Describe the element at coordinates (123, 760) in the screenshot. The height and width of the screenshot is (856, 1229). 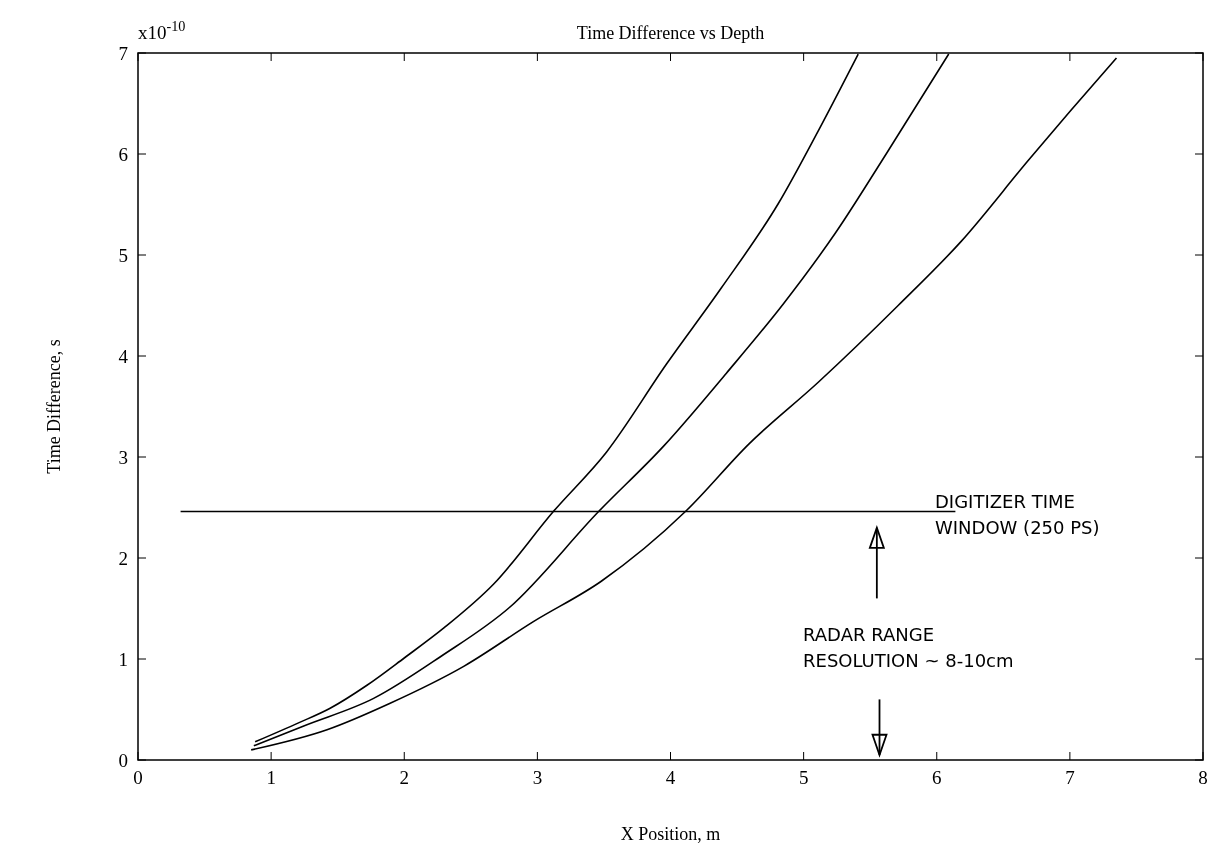
I see `y-tick-label: 0` at that location.